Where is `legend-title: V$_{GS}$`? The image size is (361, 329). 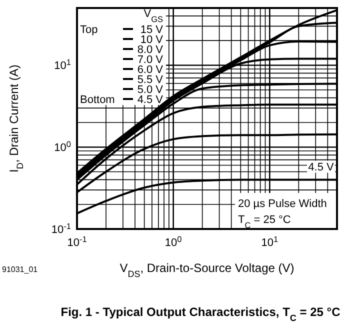
legend-title: V$_{GS}$ is located at coordinates (154, 16).